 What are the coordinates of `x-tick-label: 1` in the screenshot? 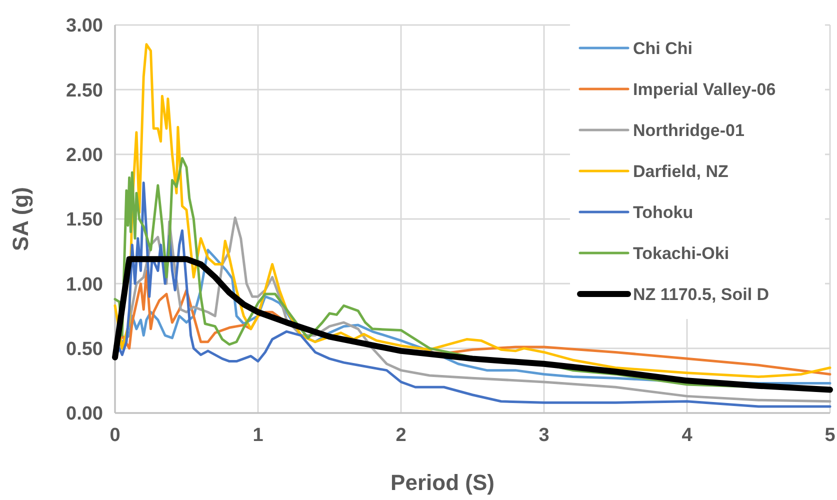 It's located at (258, 435).